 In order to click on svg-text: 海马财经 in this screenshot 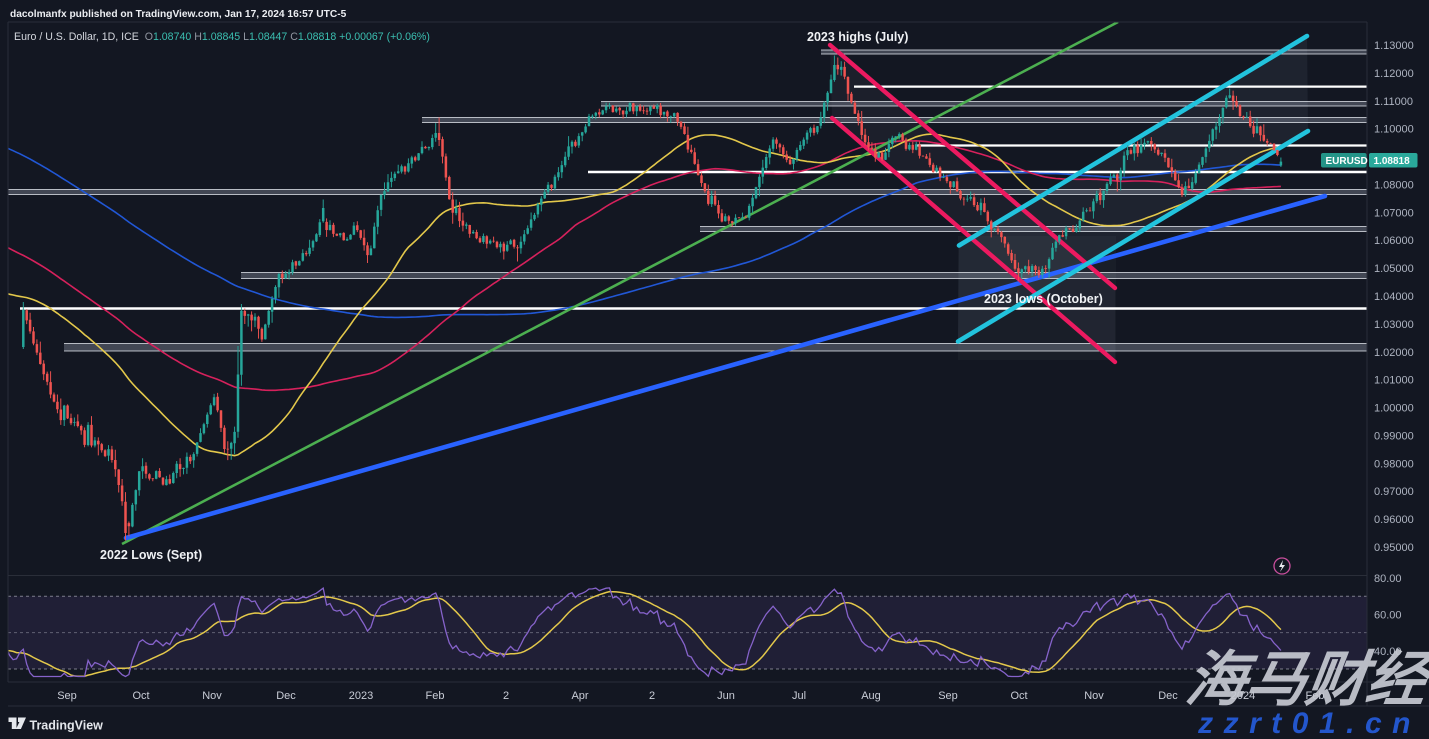, I will do `click(1305, 679)`.